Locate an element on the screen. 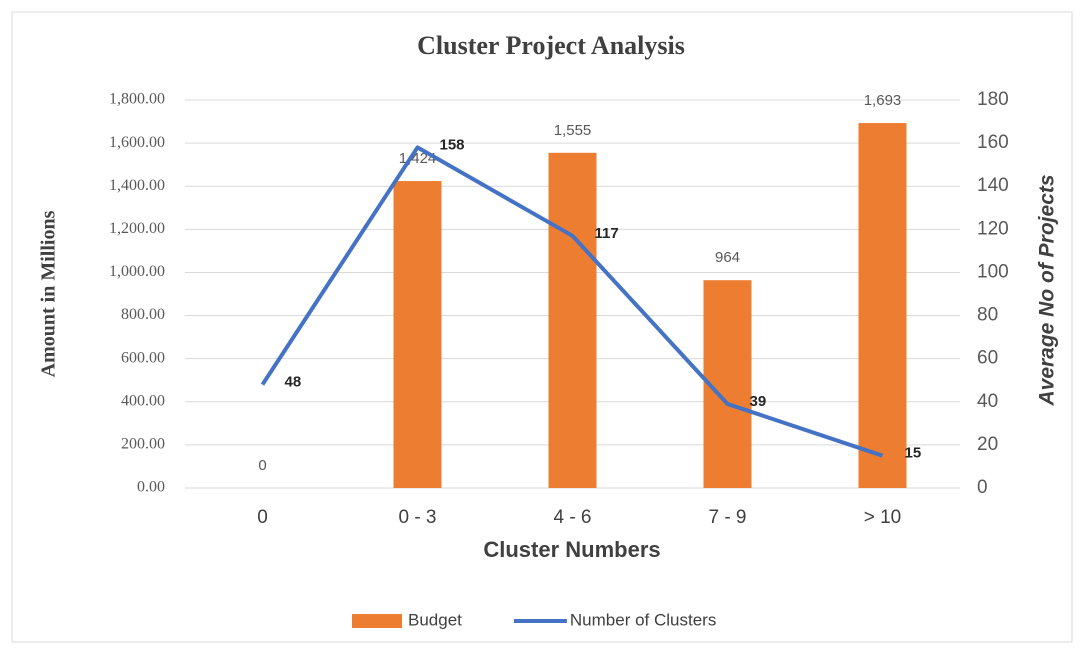 The width and height of the screenshot is (1081, 652). legend-label: Number of Clusters is located at coordinates (643, 619).